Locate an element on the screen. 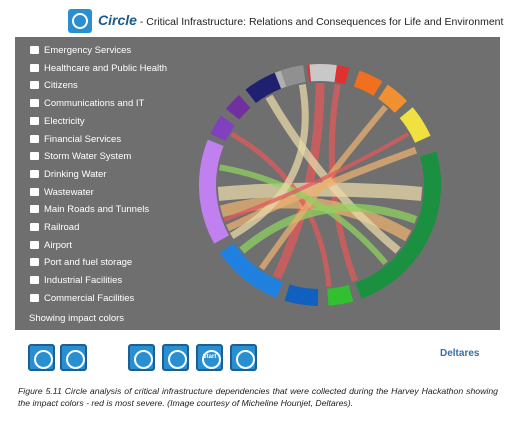 The image size is (514, 445). legend-item: Drinking Water is located at coordinates (68, 174).